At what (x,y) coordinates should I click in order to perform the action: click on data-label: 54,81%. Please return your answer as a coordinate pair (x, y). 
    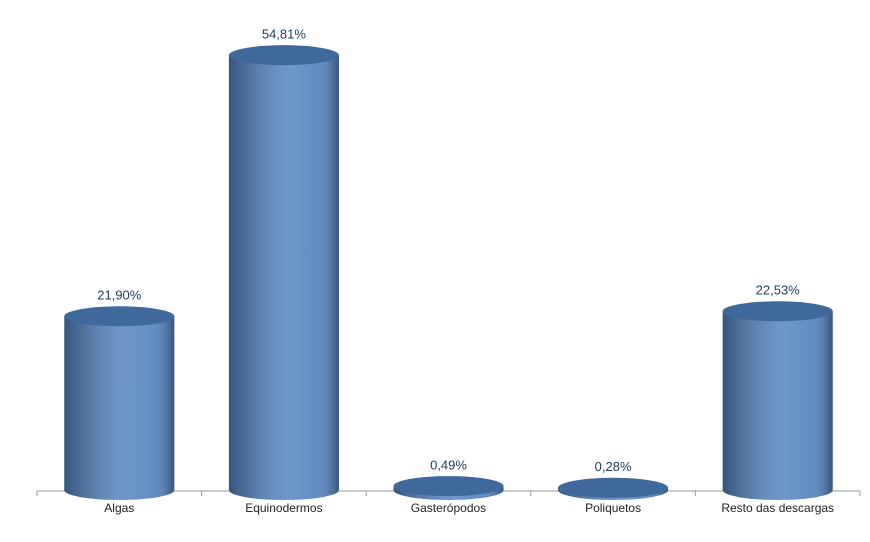
    Looking at the image, I should click on (284, 34).